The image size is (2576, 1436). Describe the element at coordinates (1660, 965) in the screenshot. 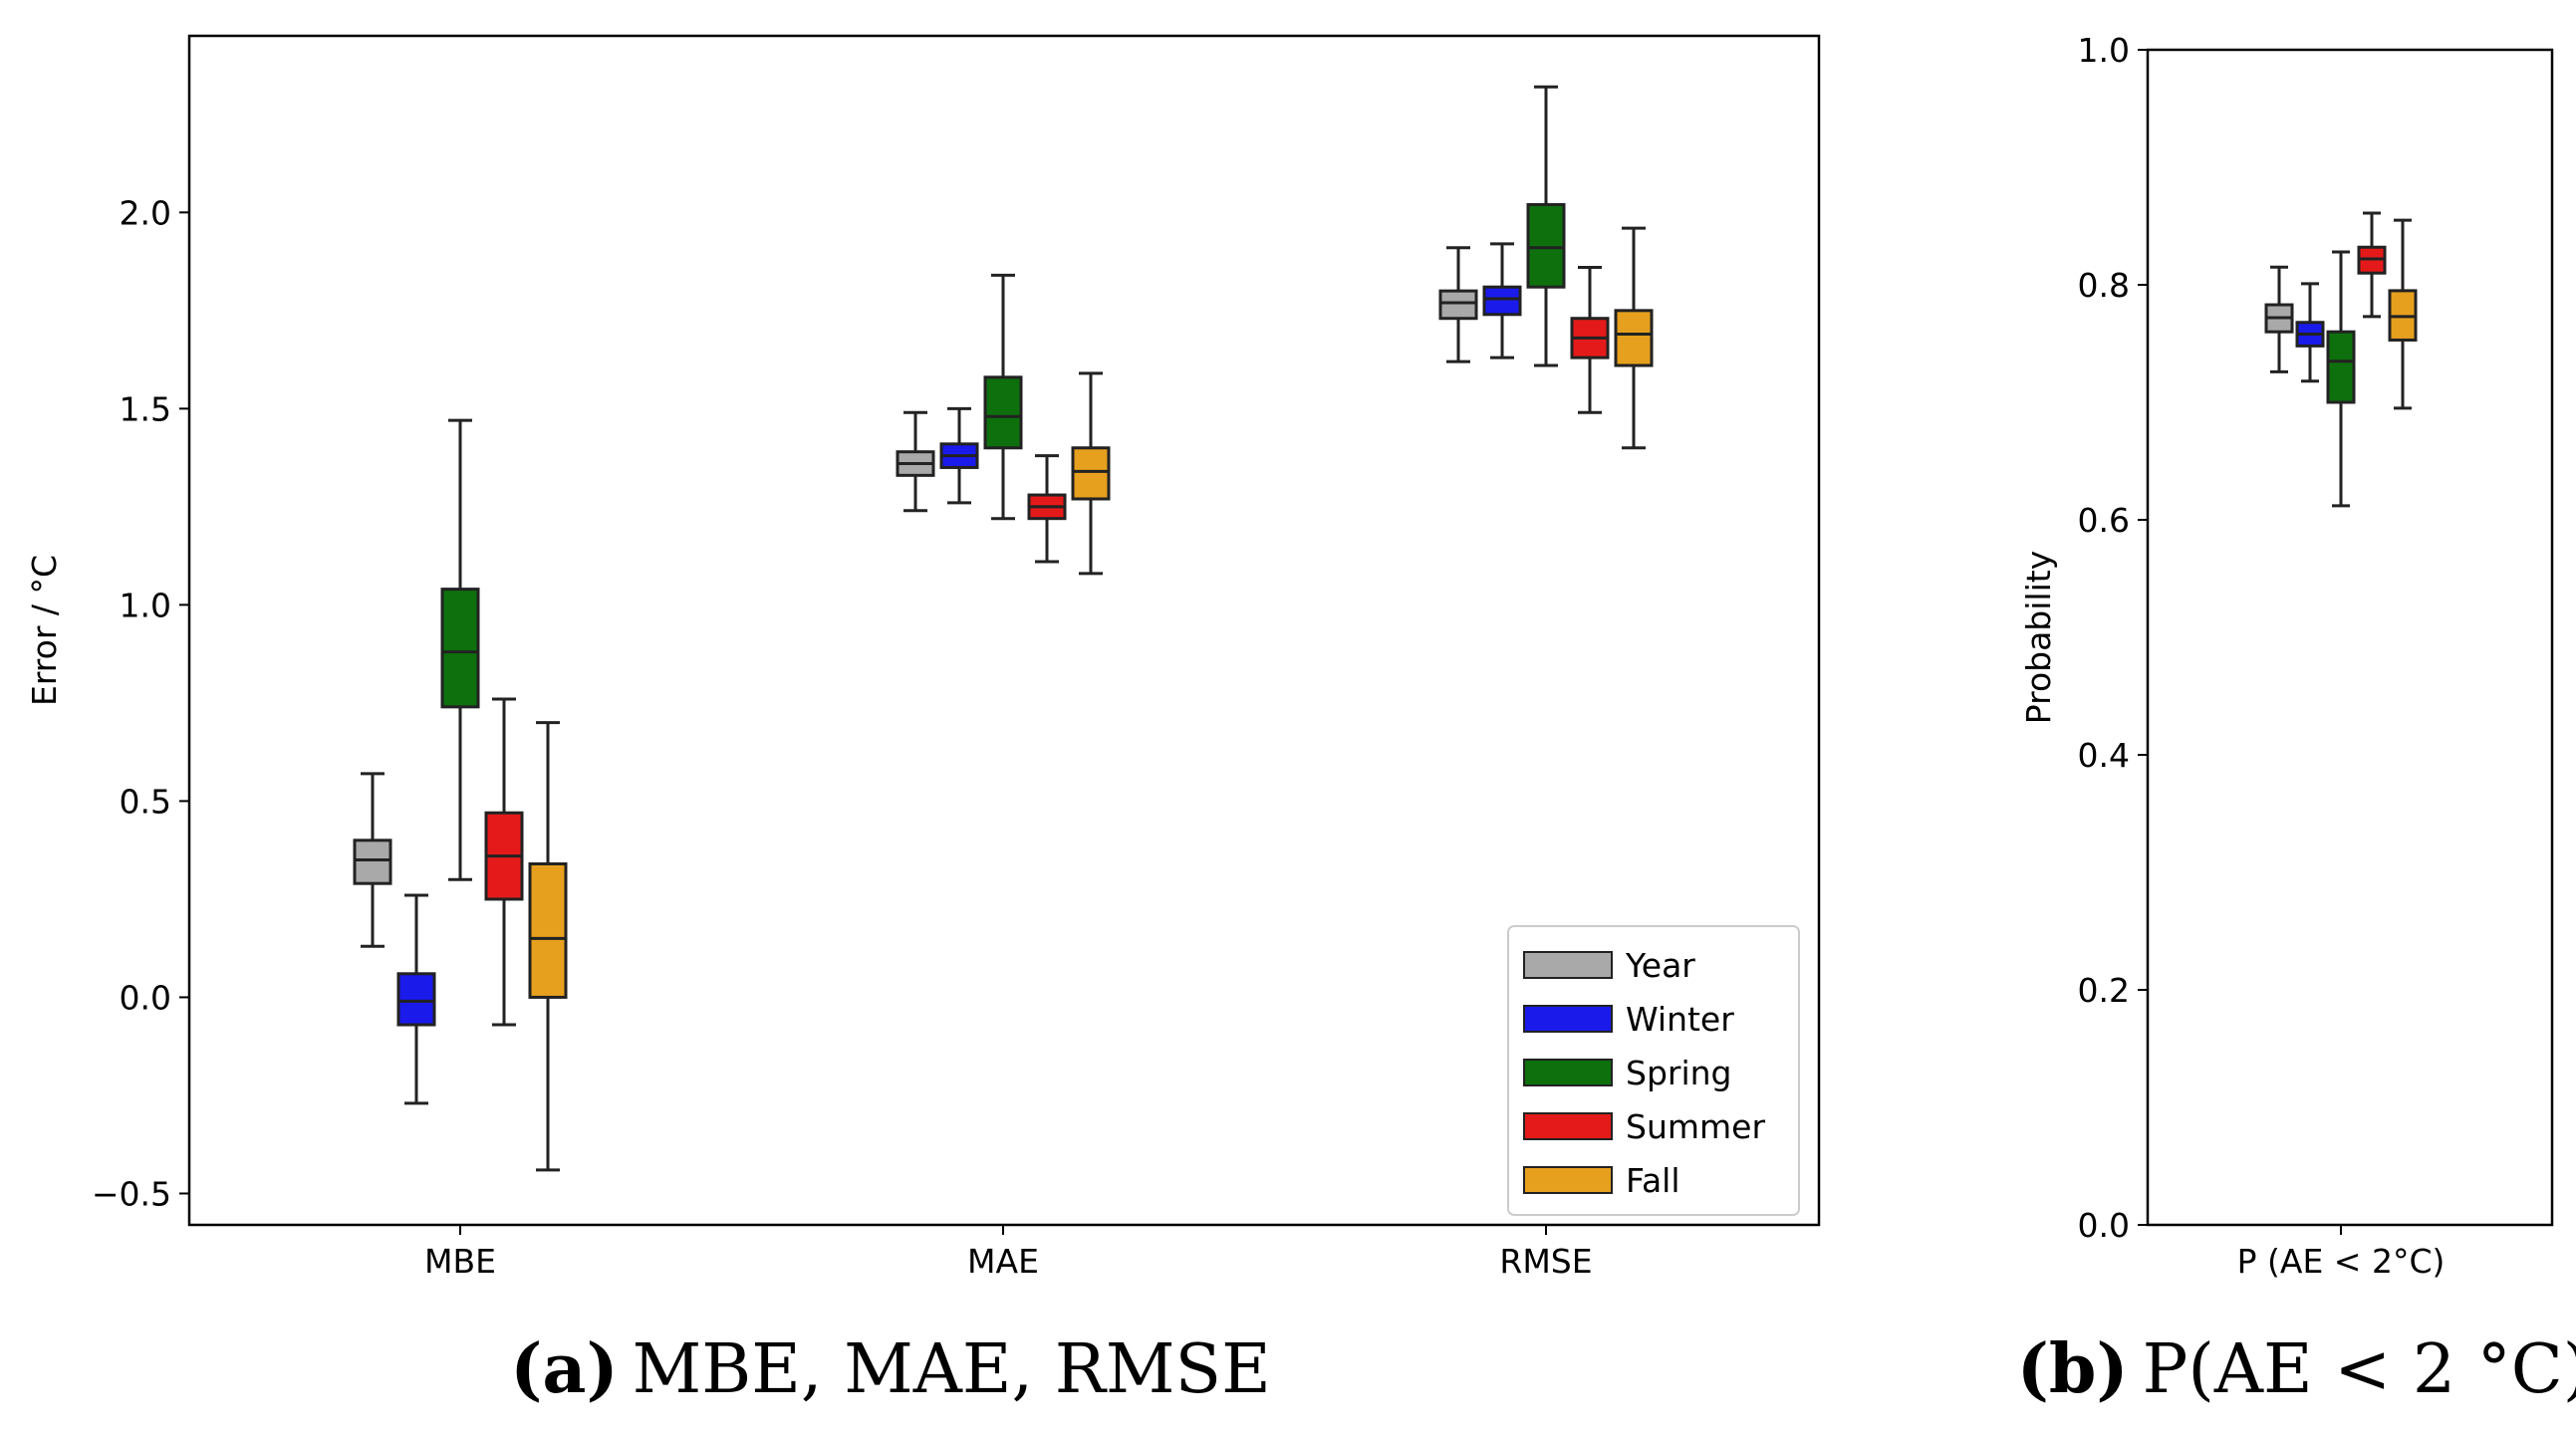

I see `legend-label: Year` at that location.